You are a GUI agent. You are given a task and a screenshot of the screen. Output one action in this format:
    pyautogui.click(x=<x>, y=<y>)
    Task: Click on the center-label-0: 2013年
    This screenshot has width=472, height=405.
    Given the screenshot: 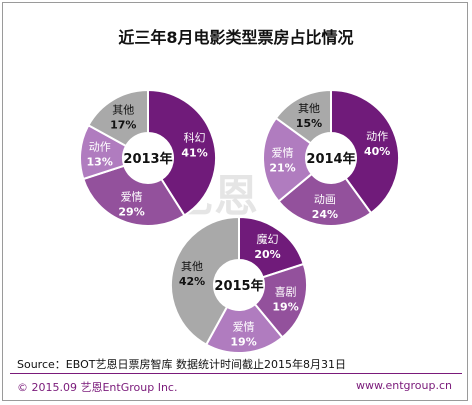 What is the action you would take?
    pyautogui.click(x=147, y=159)
    